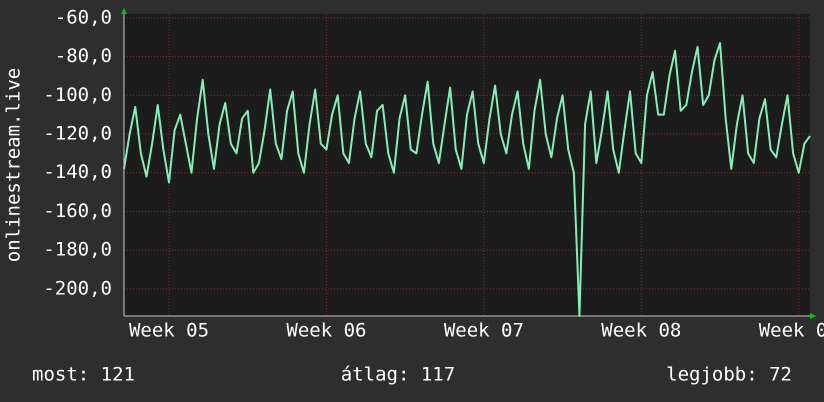 The image size is (824, 402). What do you see at coordinates (77, 288) in the screenshot?
I see `y-tick-label: -200,0` at bounding box center [77, 288].